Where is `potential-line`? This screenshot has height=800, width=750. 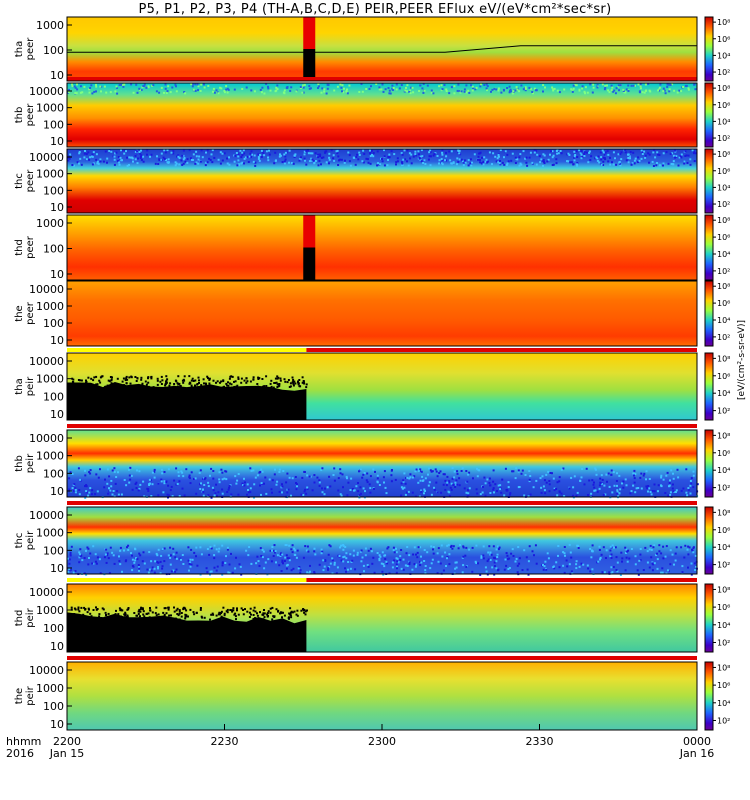
potential-line is located at coordinates (382, 49).